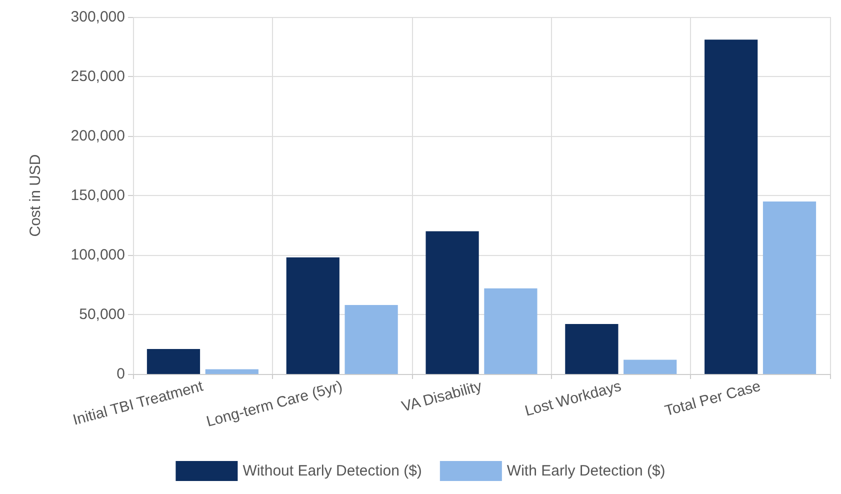 This screenshot has height=494, width=841. Describe the element at coordinates (586, 471) in the screenshot. I see `legend-label: With Early Detection ($)` at that location.